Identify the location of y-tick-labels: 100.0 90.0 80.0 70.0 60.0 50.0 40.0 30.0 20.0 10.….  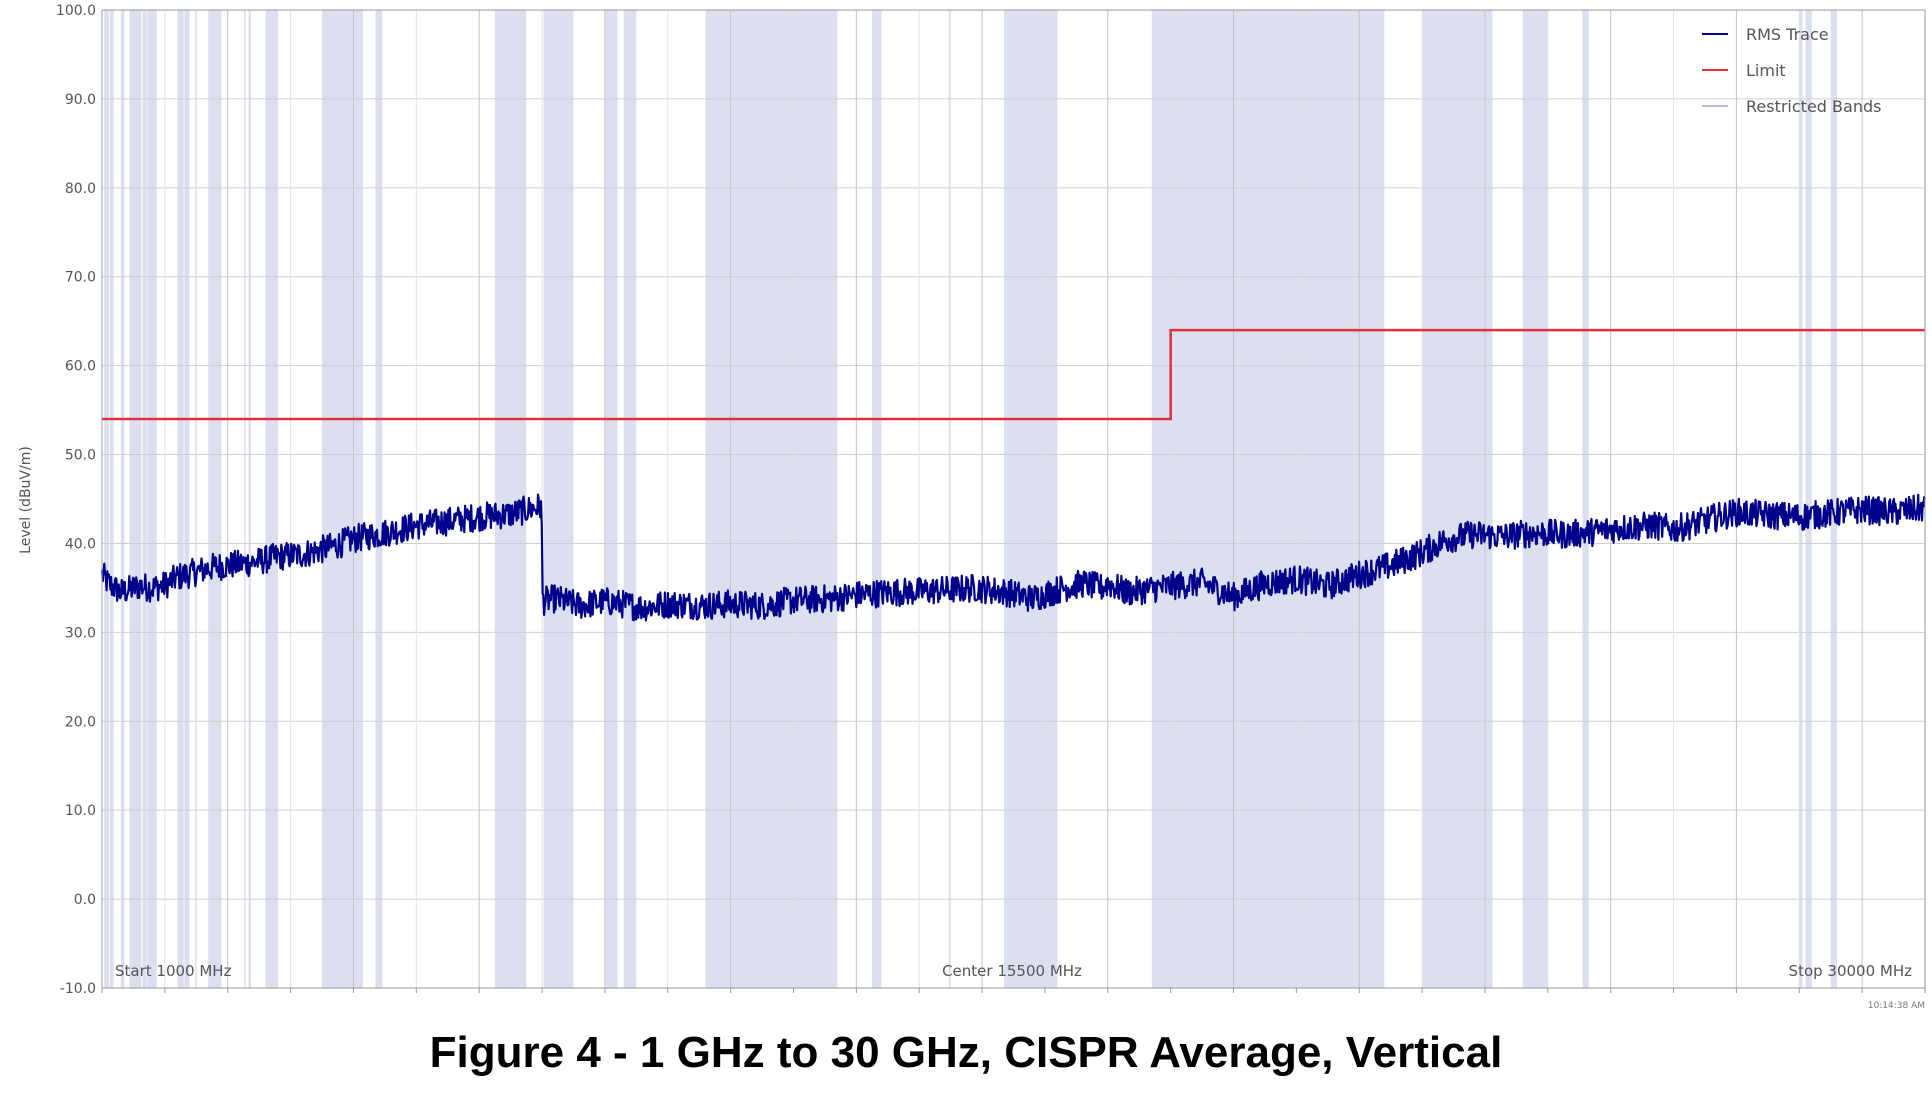
(76, 500).